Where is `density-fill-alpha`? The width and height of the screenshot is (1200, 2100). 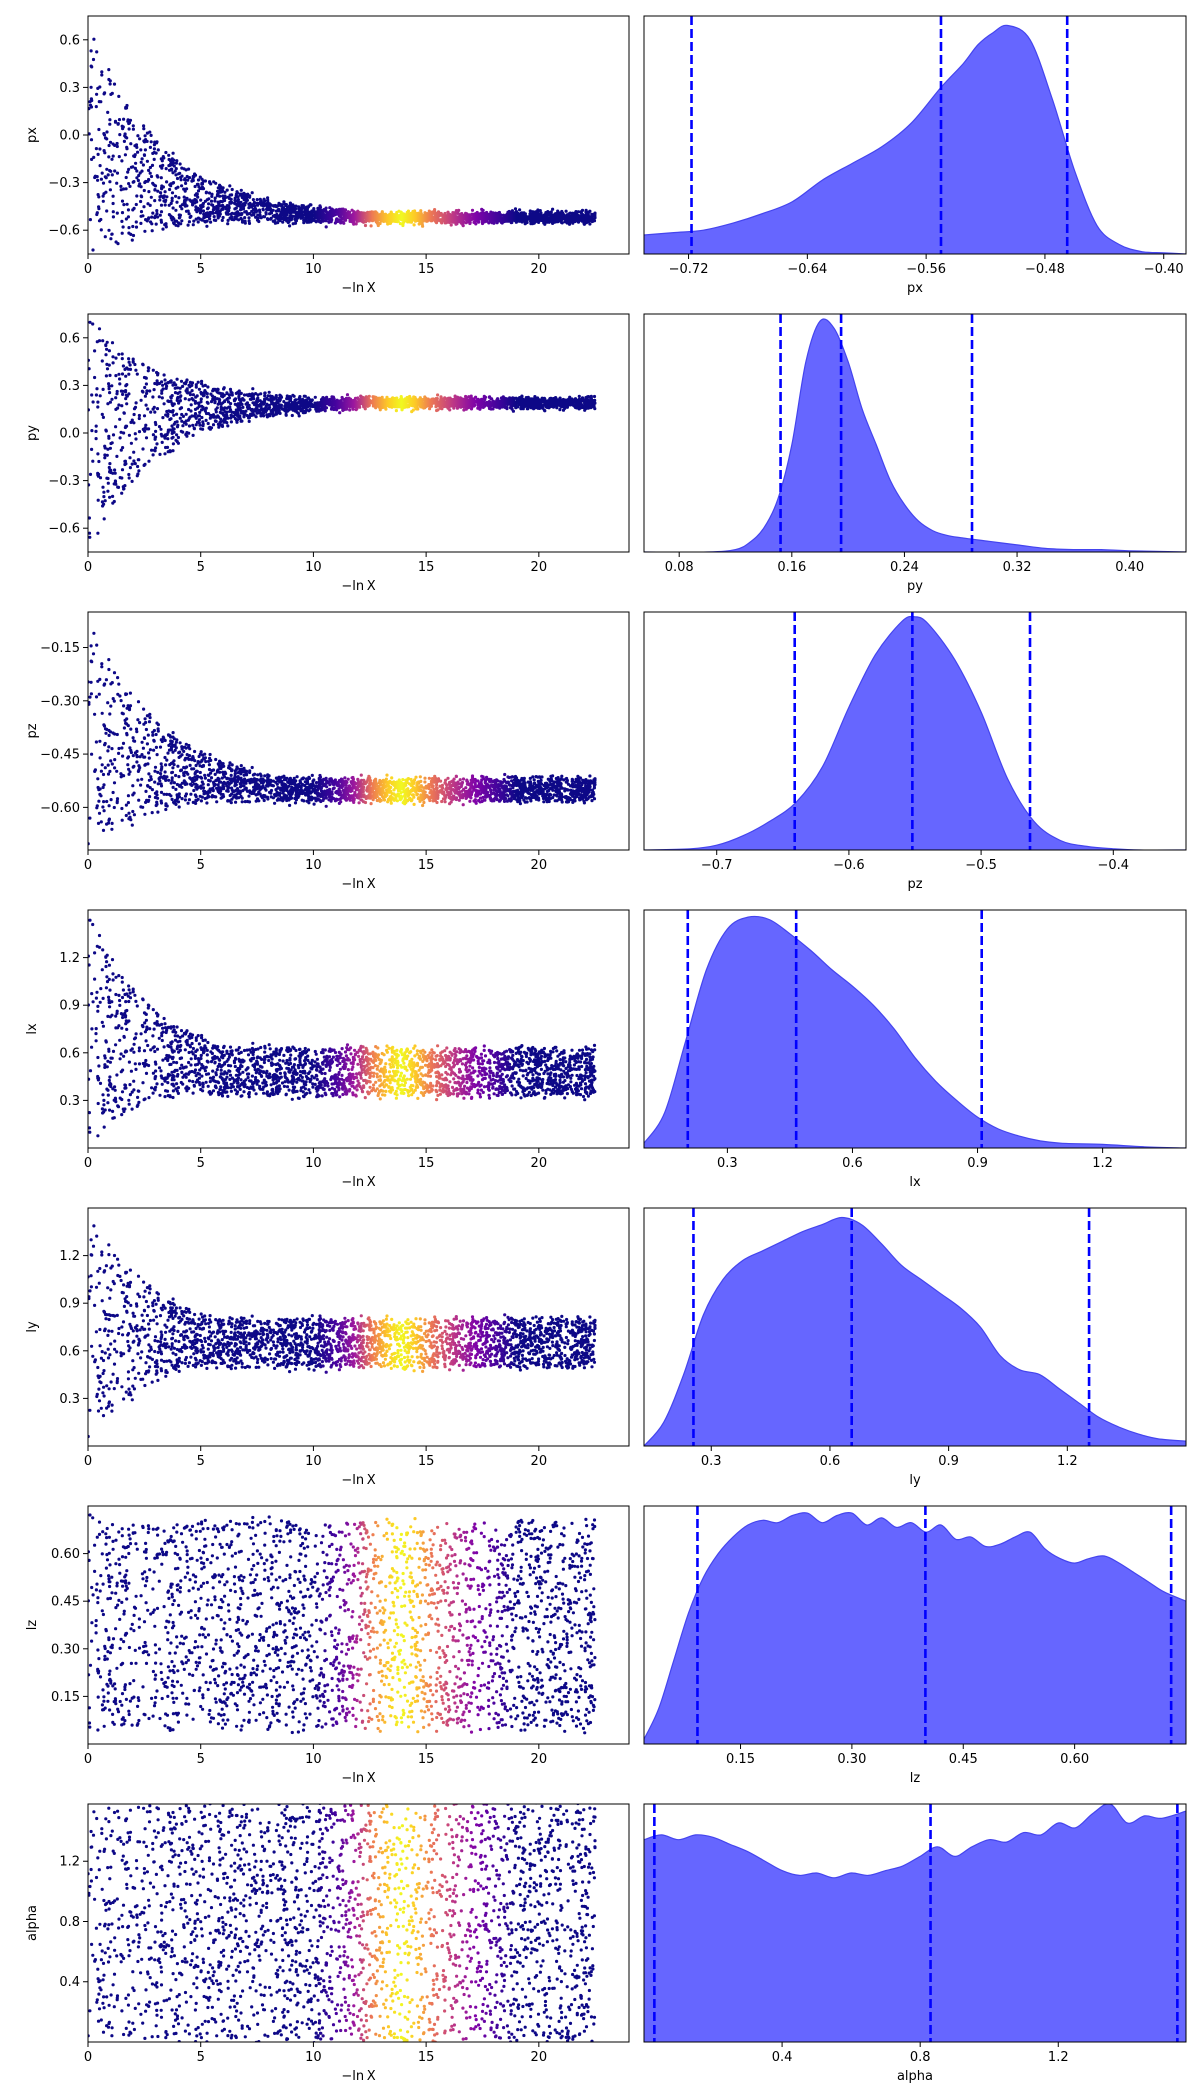 density-fill-alpha is located at coordinates (915, 1923).